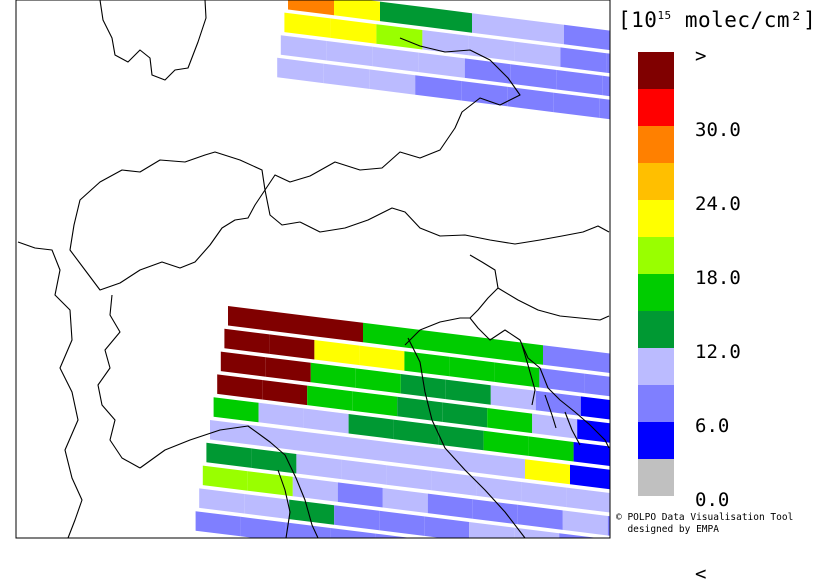  What do you see at coordinates (712, 500) in the screenshot?
I see `legend-tick-label: 0.0` at bounding box center [712, 500].